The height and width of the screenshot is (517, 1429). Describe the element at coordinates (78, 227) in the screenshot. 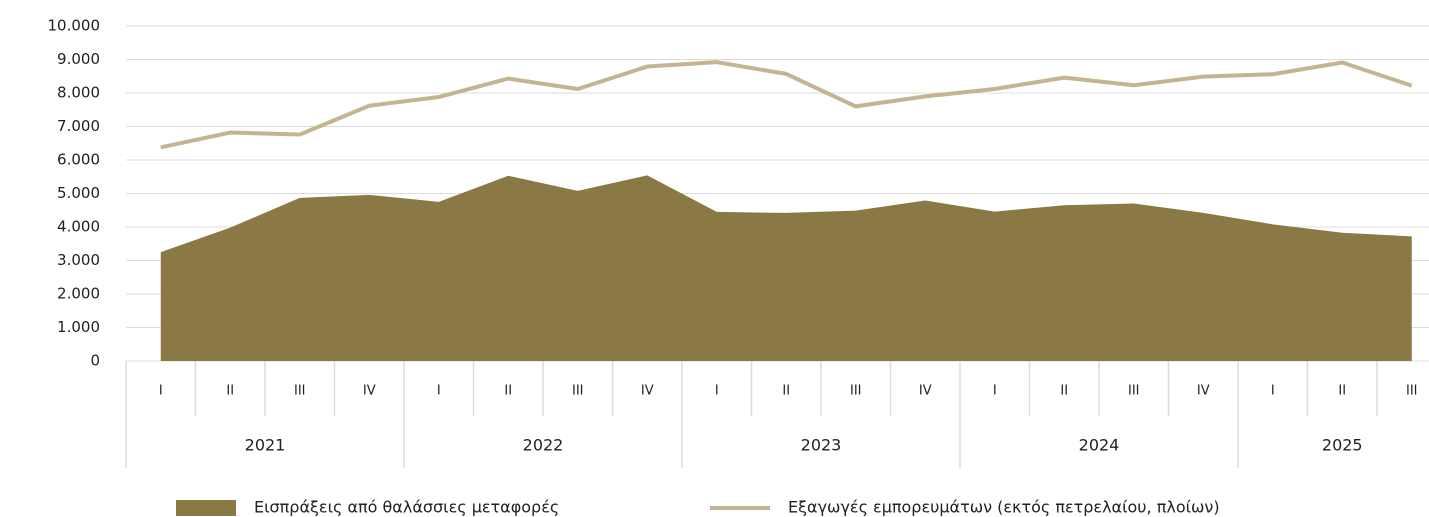

I see `y-tick-label: 4.000` at that location.